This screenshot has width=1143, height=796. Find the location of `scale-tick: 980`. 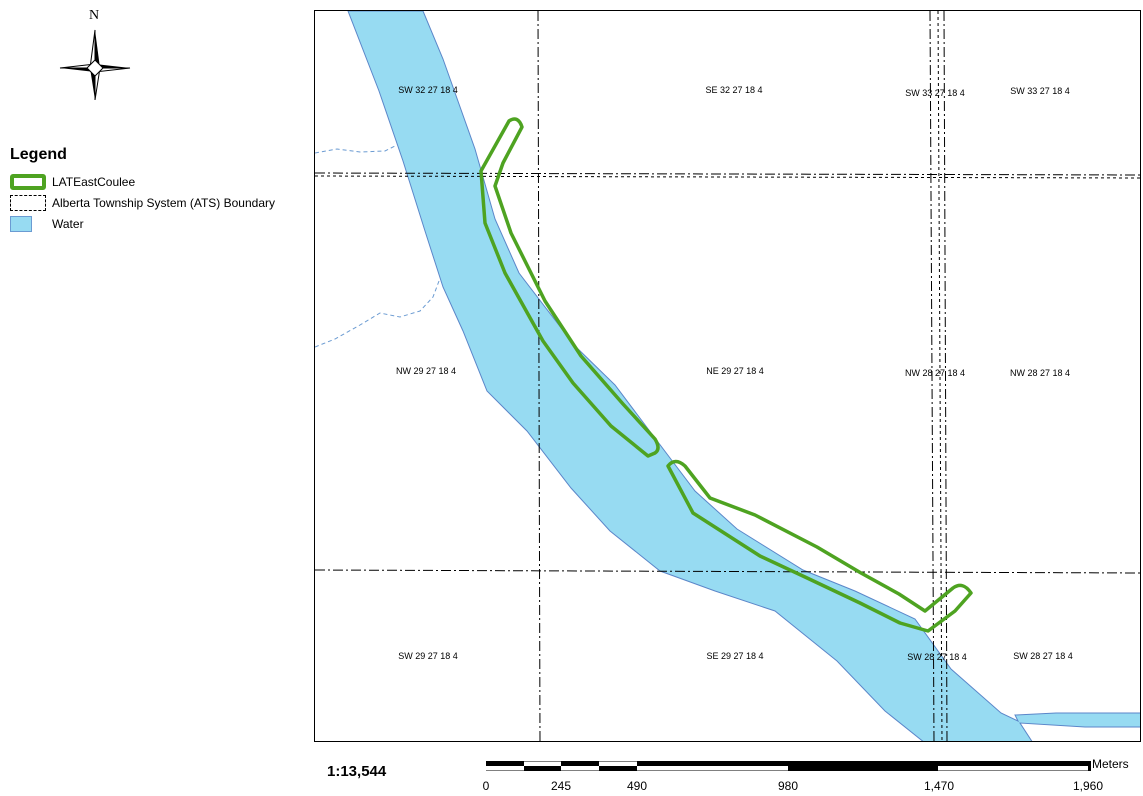

scale-tick: 980 is located at coordinates (788, 786).